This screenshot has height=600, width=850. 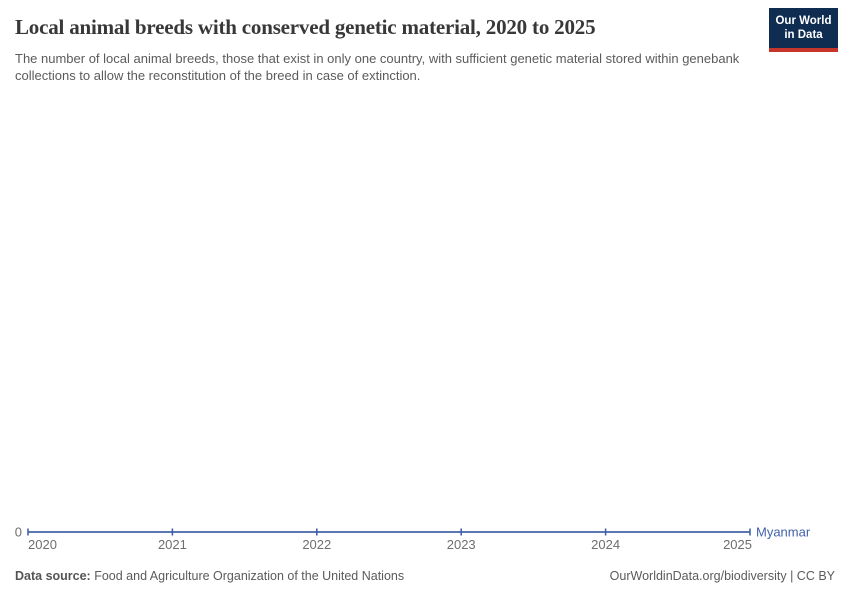 What do you see at coordinates (53, 576) in the screenshot?
I see `data-source-label: Data source:` at bounding box center [53, 576].